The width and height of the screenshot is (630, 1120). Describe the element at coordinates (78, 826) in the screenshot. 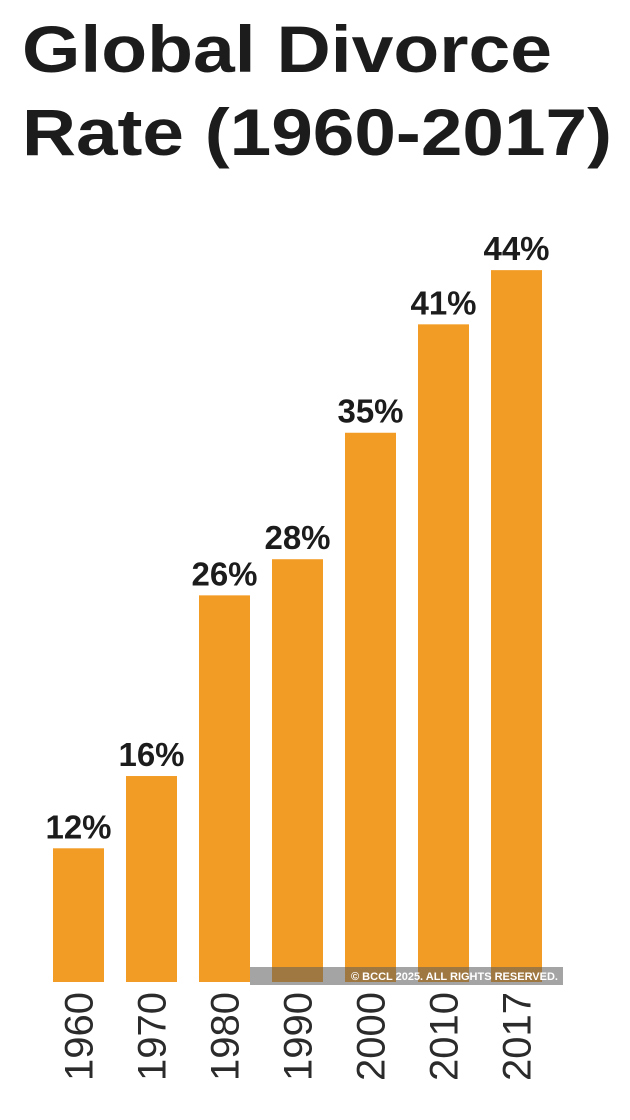

I see `value-label: 12%` at that location.